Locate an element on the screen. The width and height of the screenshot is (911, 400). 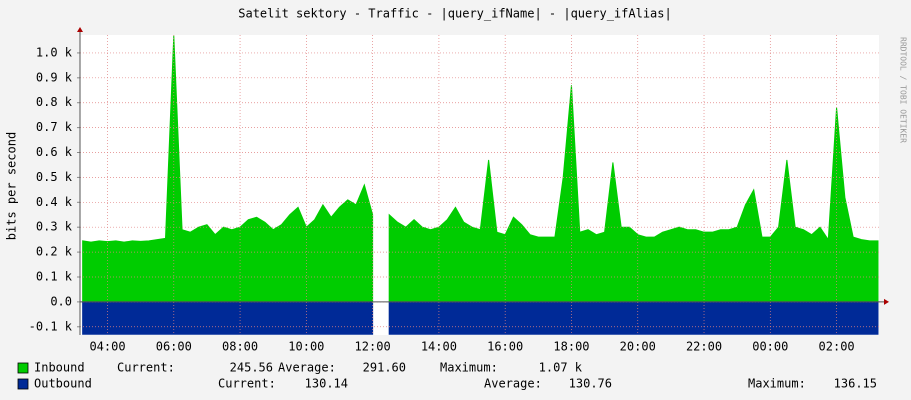
y-axis-label: bits per second is located at coordinates (12, 186).